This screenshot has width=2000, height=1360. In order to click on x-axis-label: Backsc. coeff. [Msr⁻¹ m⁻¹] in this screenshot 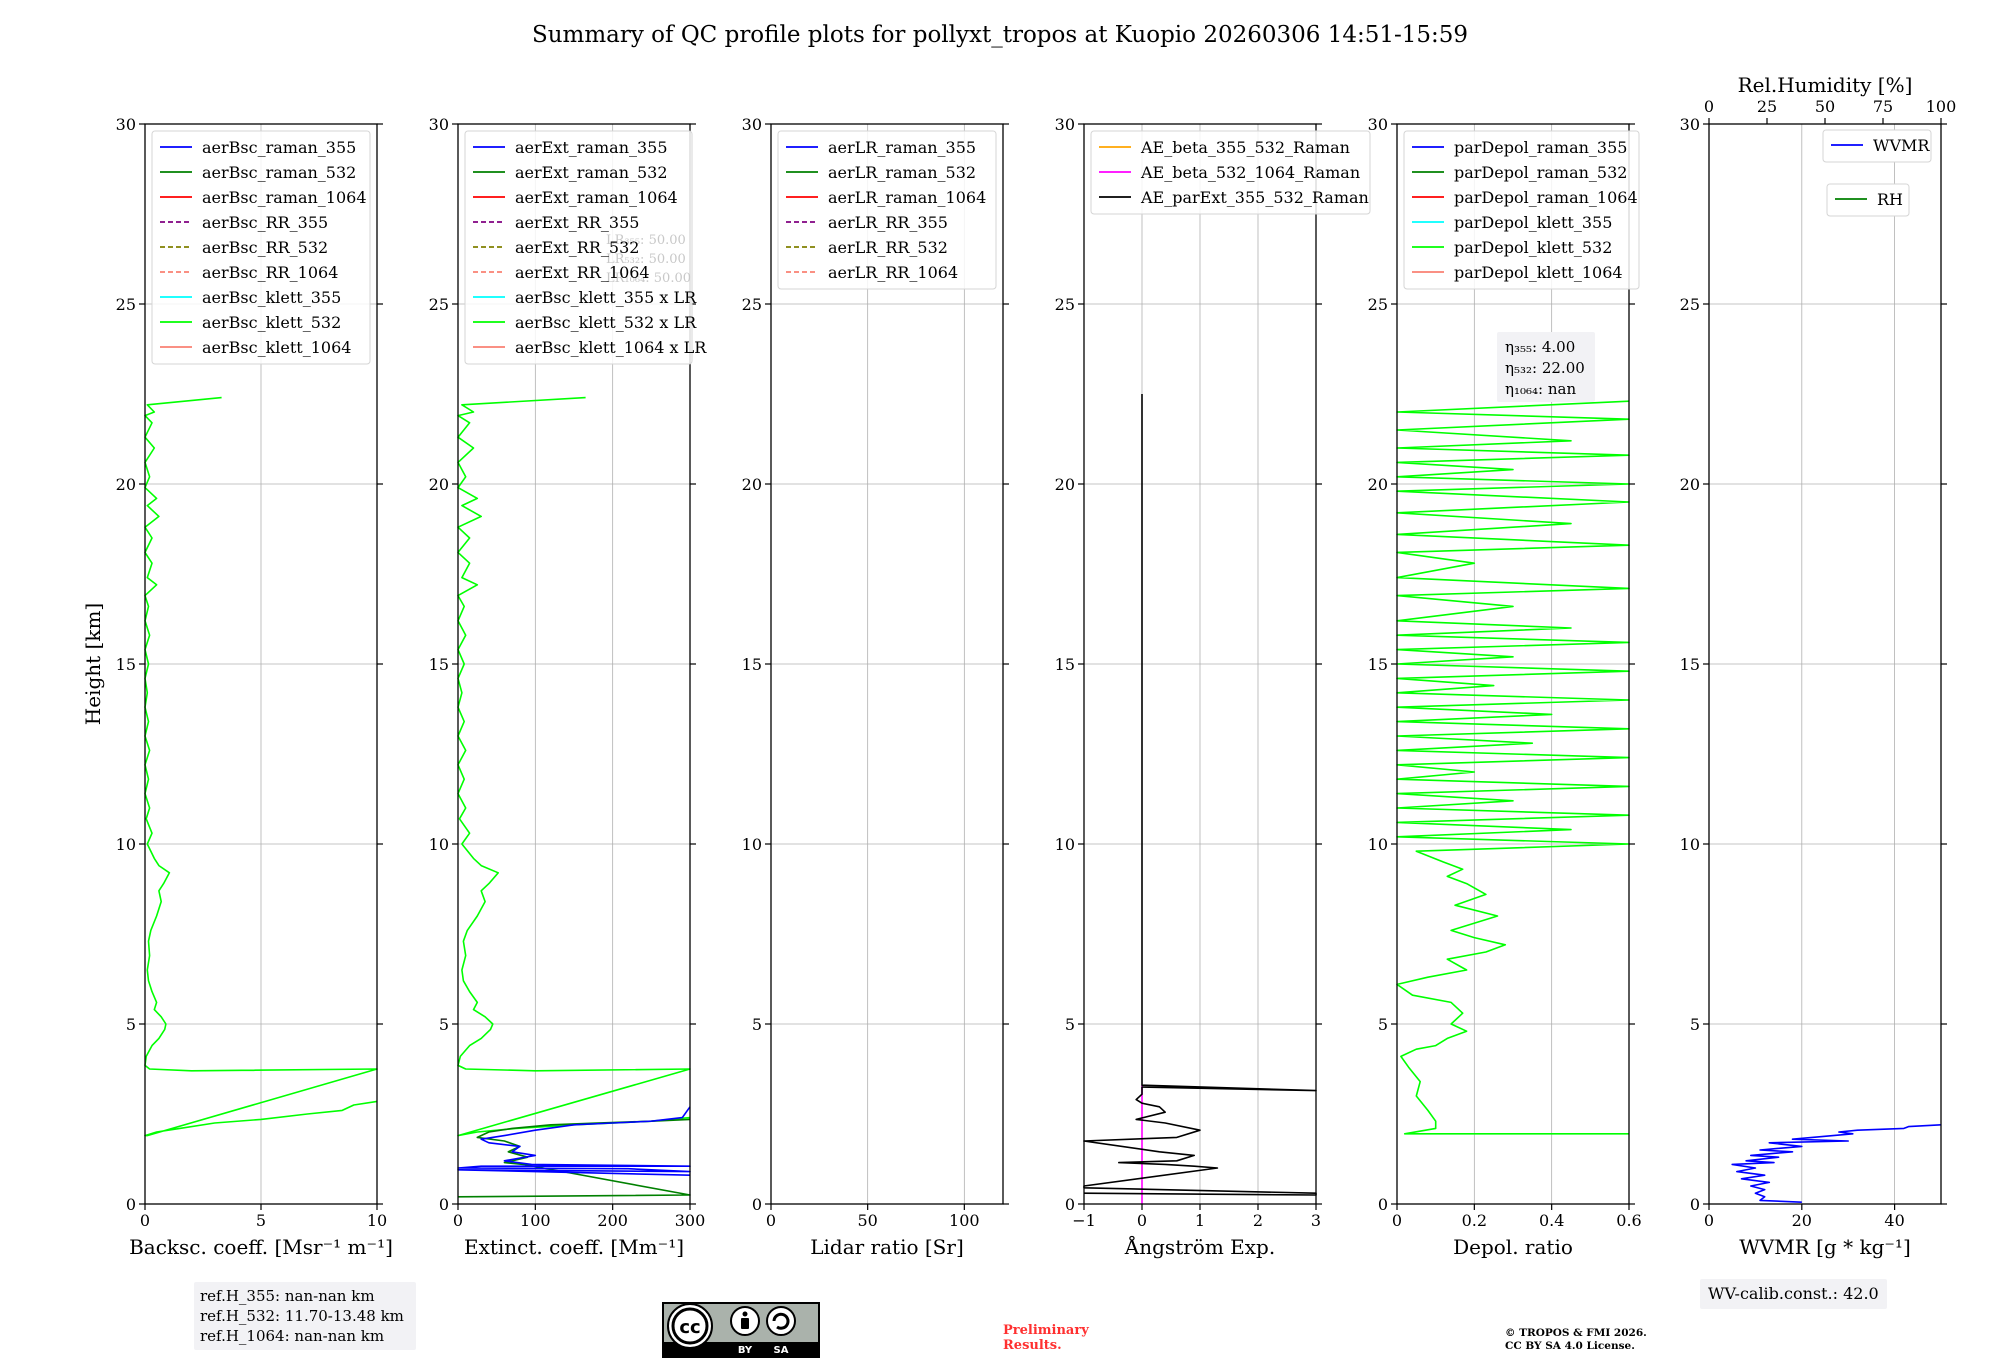, I will do `click(261, 1247)`.